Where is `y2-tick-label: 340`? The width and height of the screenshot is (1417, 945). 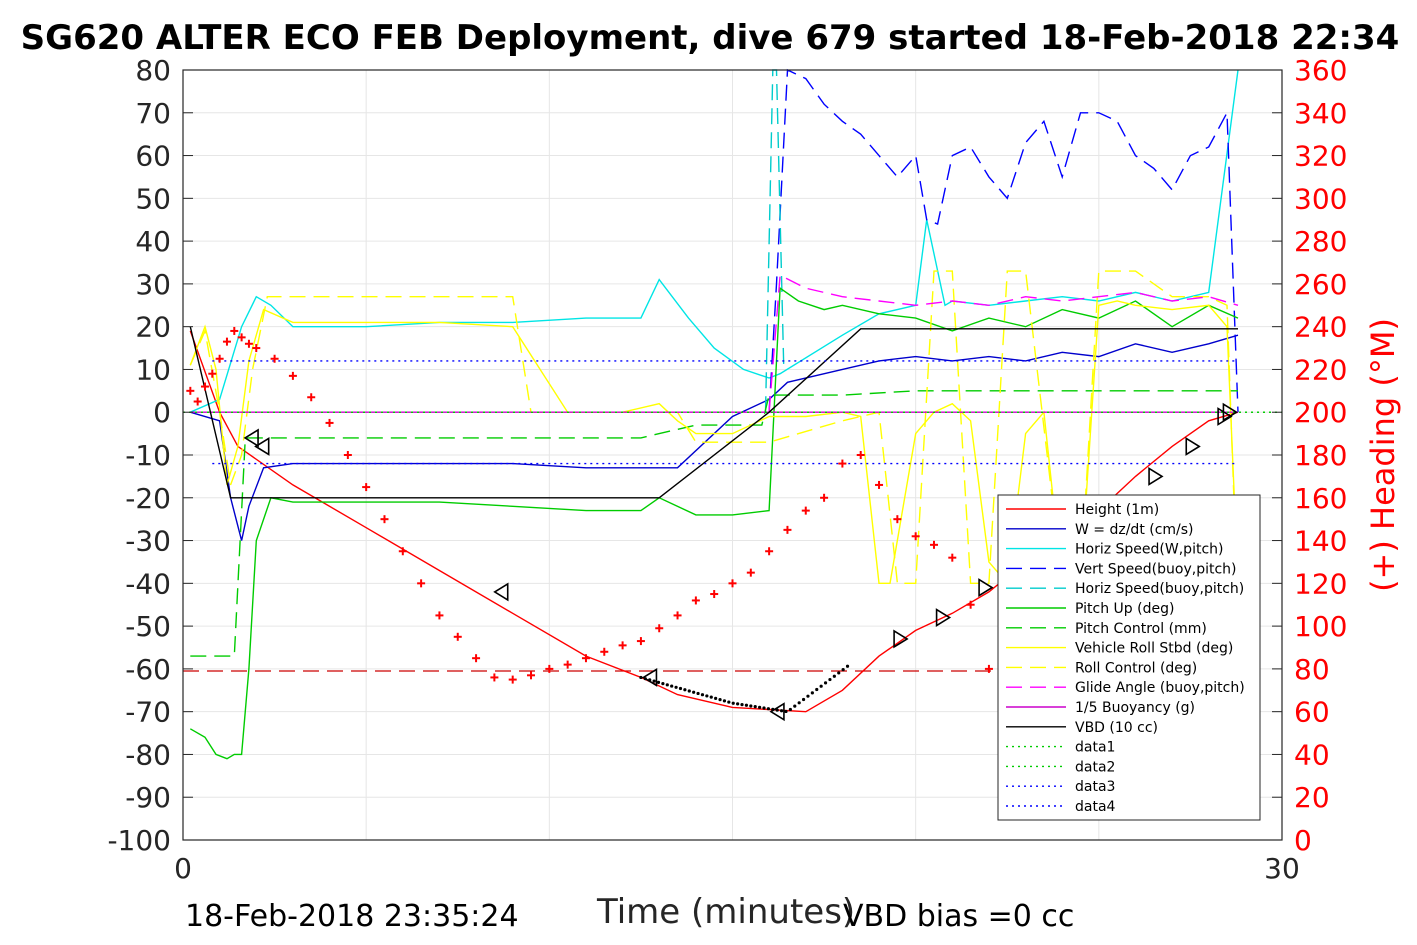
y2-tick-label: 340 is located at coordinates (1320, 113).